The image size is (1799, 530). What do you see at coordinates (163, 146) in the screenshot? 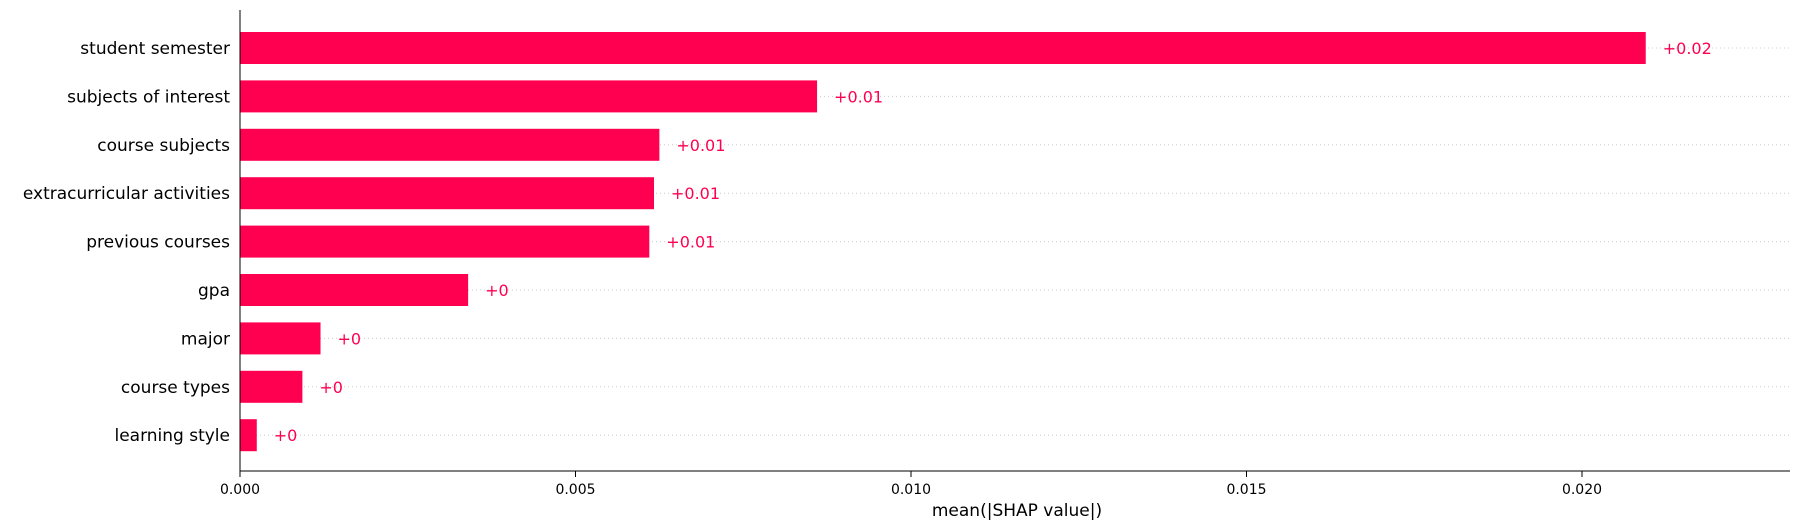
I see `category-label: course subjects` at bounding box center [163, 146].